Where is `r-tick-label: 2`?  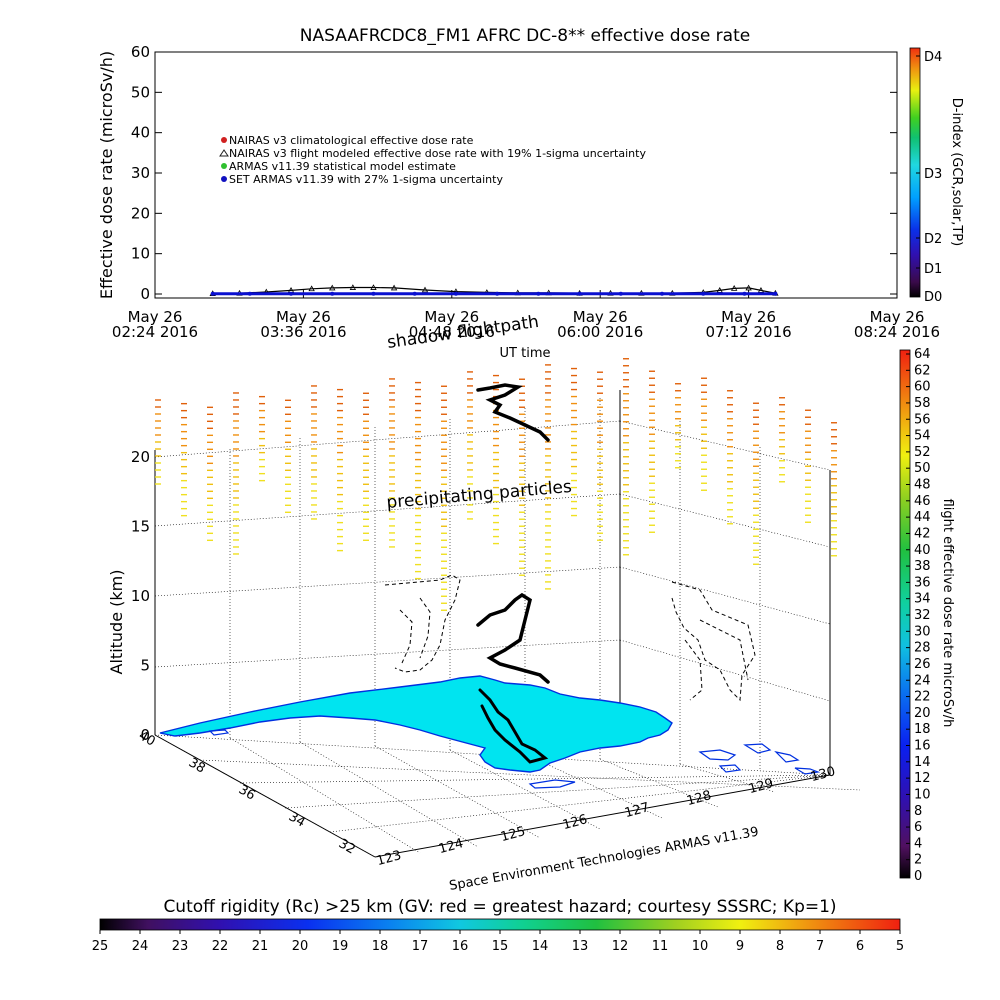
r-tick-label: 2 is located at coordinates (918, 860).